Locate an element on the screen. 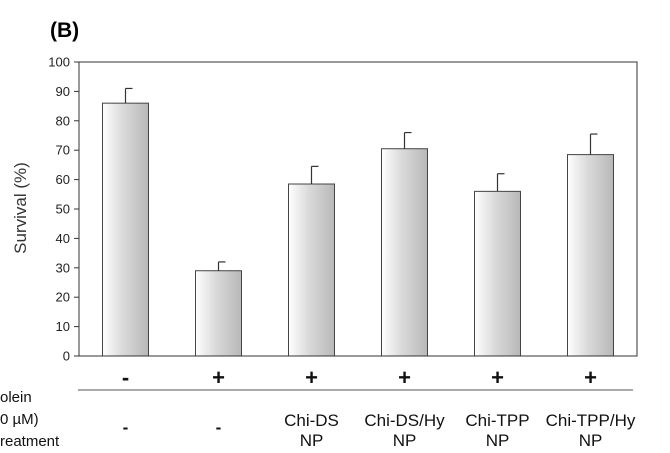 This screenshot has height=453, width=670. acrolein-sign-4: + is located at coordinates (404, 377).